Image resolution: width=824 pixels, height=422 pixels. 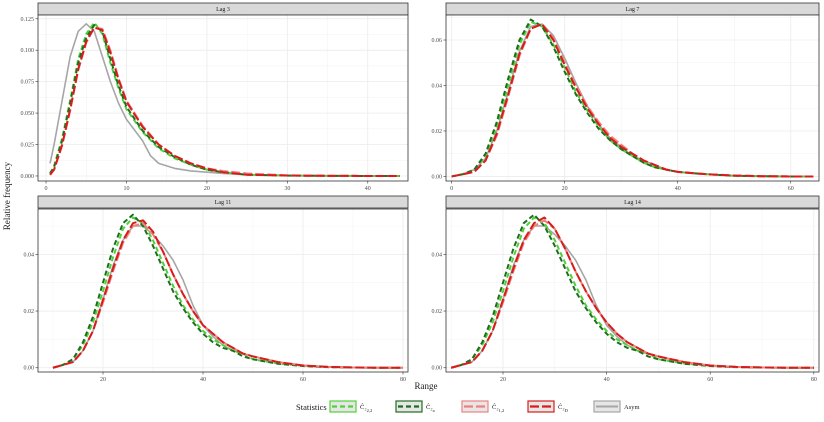 I want to click on legend-title: Statistics, so click(x=311, y=407).